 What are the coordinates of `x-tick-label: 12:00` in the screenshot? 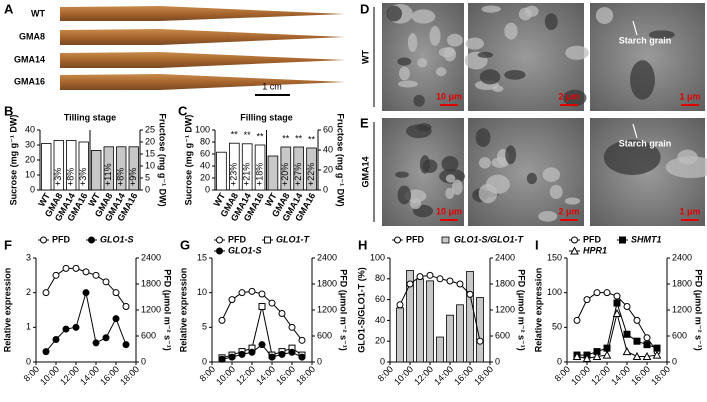 It's located at (423, 375).